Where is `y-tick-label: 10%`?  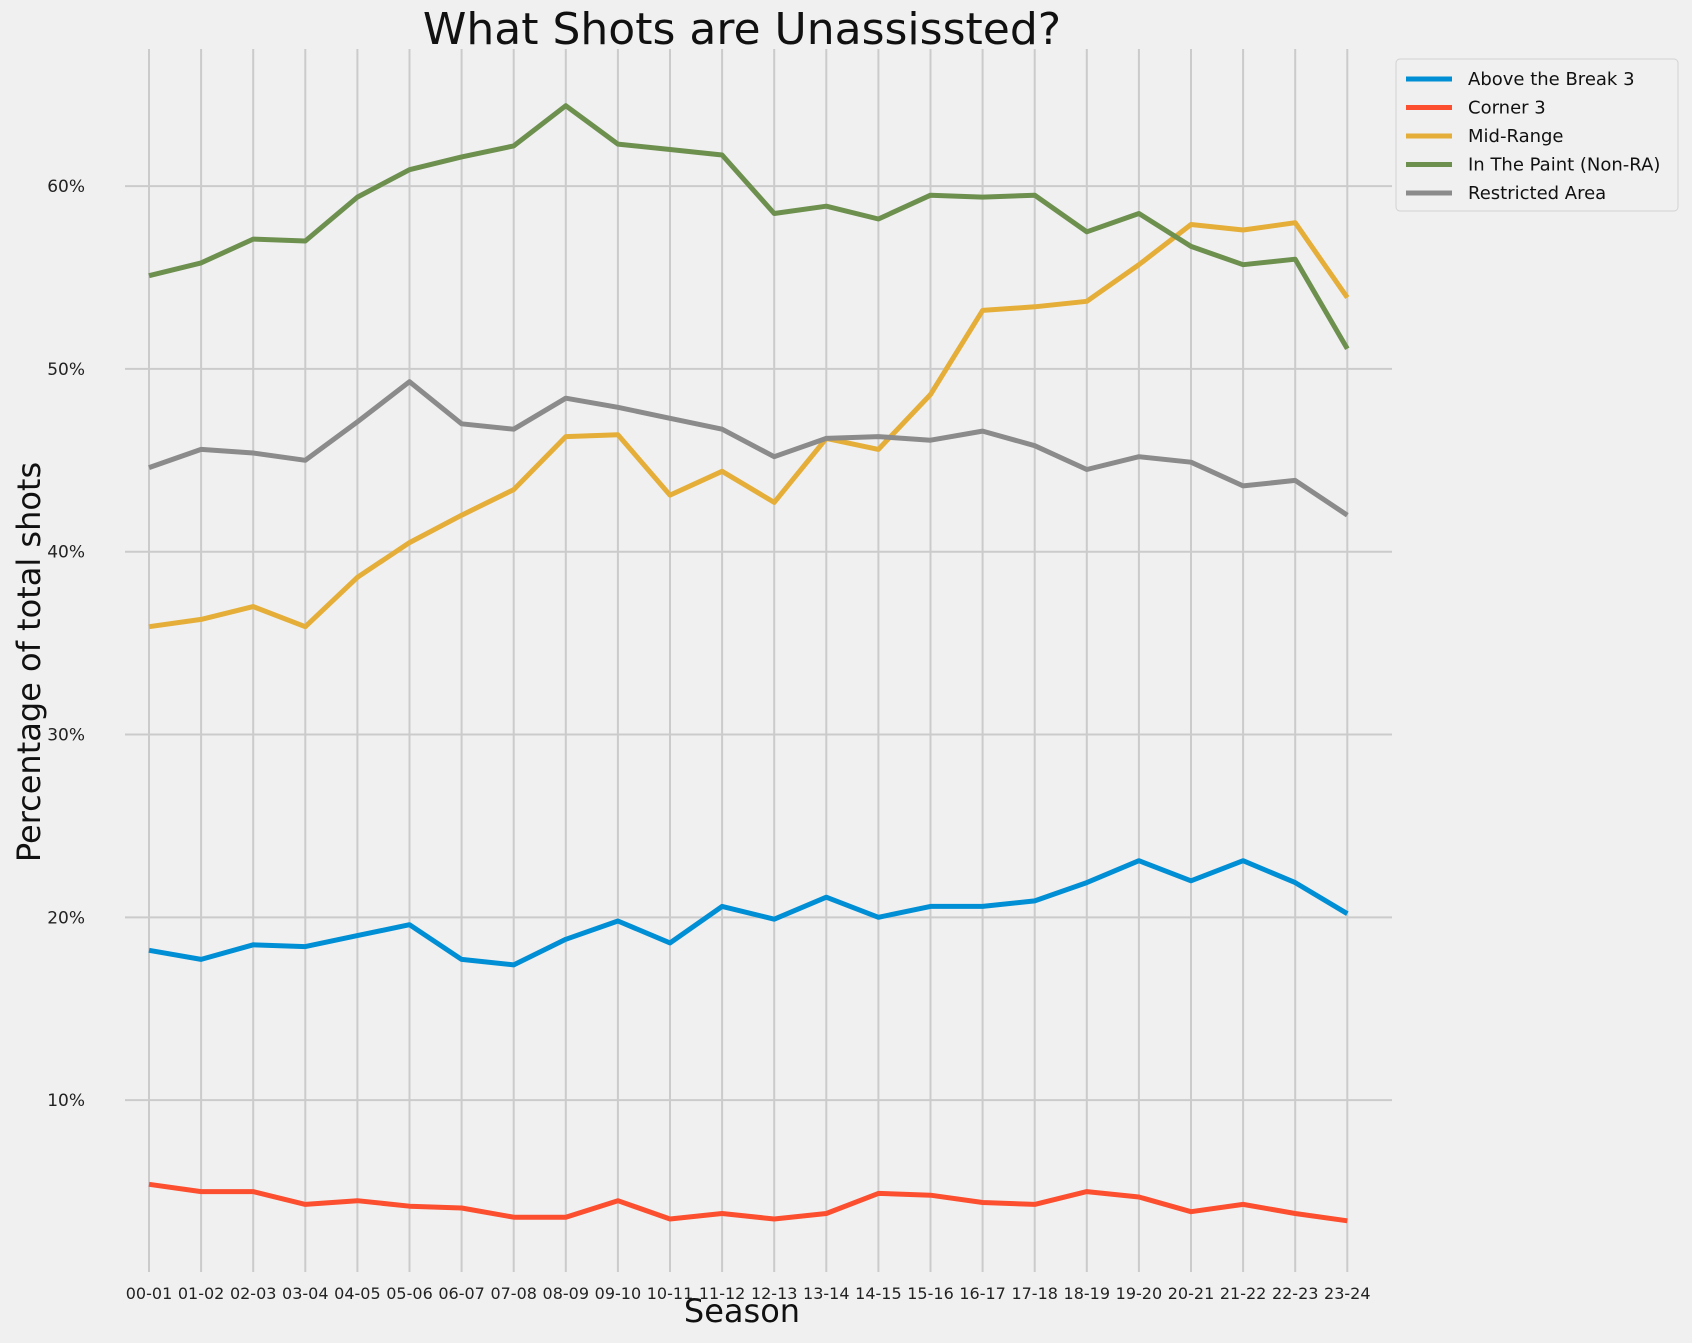 y-tick-label: 10% is located at coordinates (66, 1101).